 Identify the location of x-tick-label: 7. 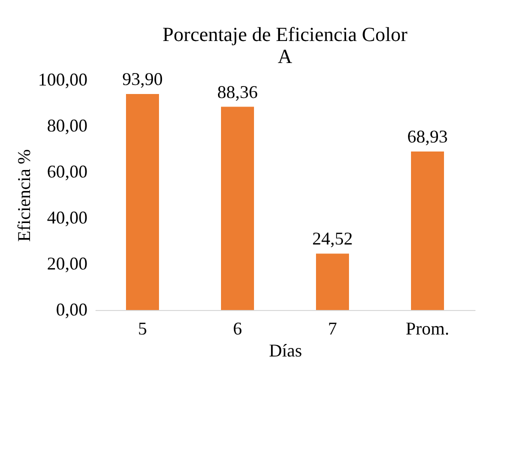
(332, 328).